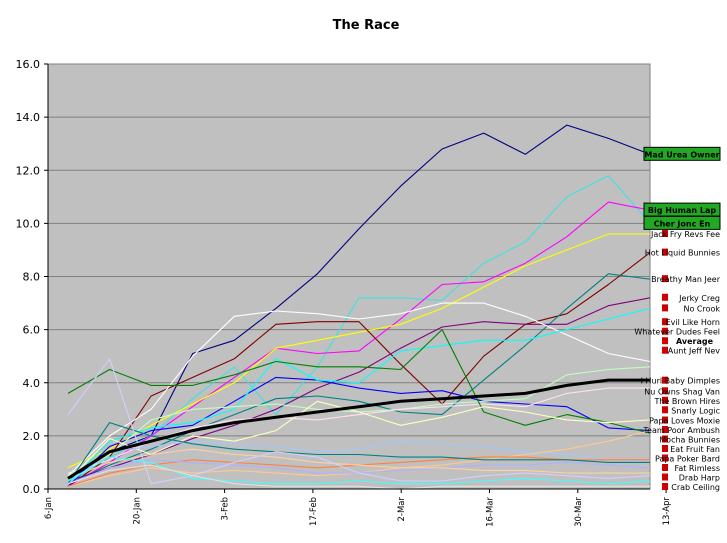 The image size is (727, 543). Describe the element at coordinates (314, 511) in the screenshot. I see `x-tick-label: 17-Feb` at that location.